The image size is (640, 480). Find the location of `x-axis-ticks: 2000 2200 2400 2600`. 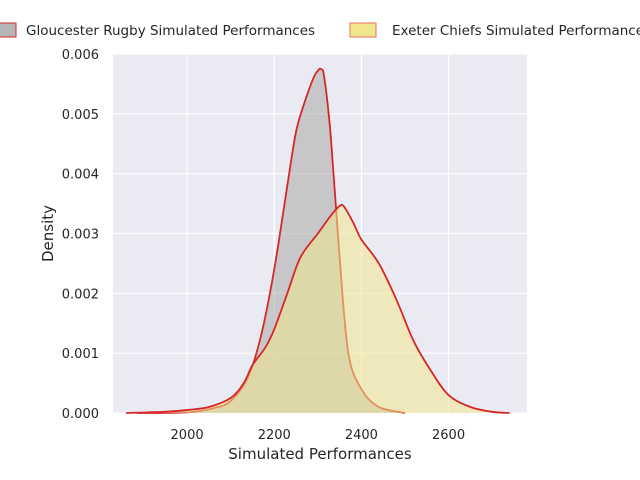

x-axis-ticks: 2000 2200 2400 2600 is located at coordinates (318, 435).